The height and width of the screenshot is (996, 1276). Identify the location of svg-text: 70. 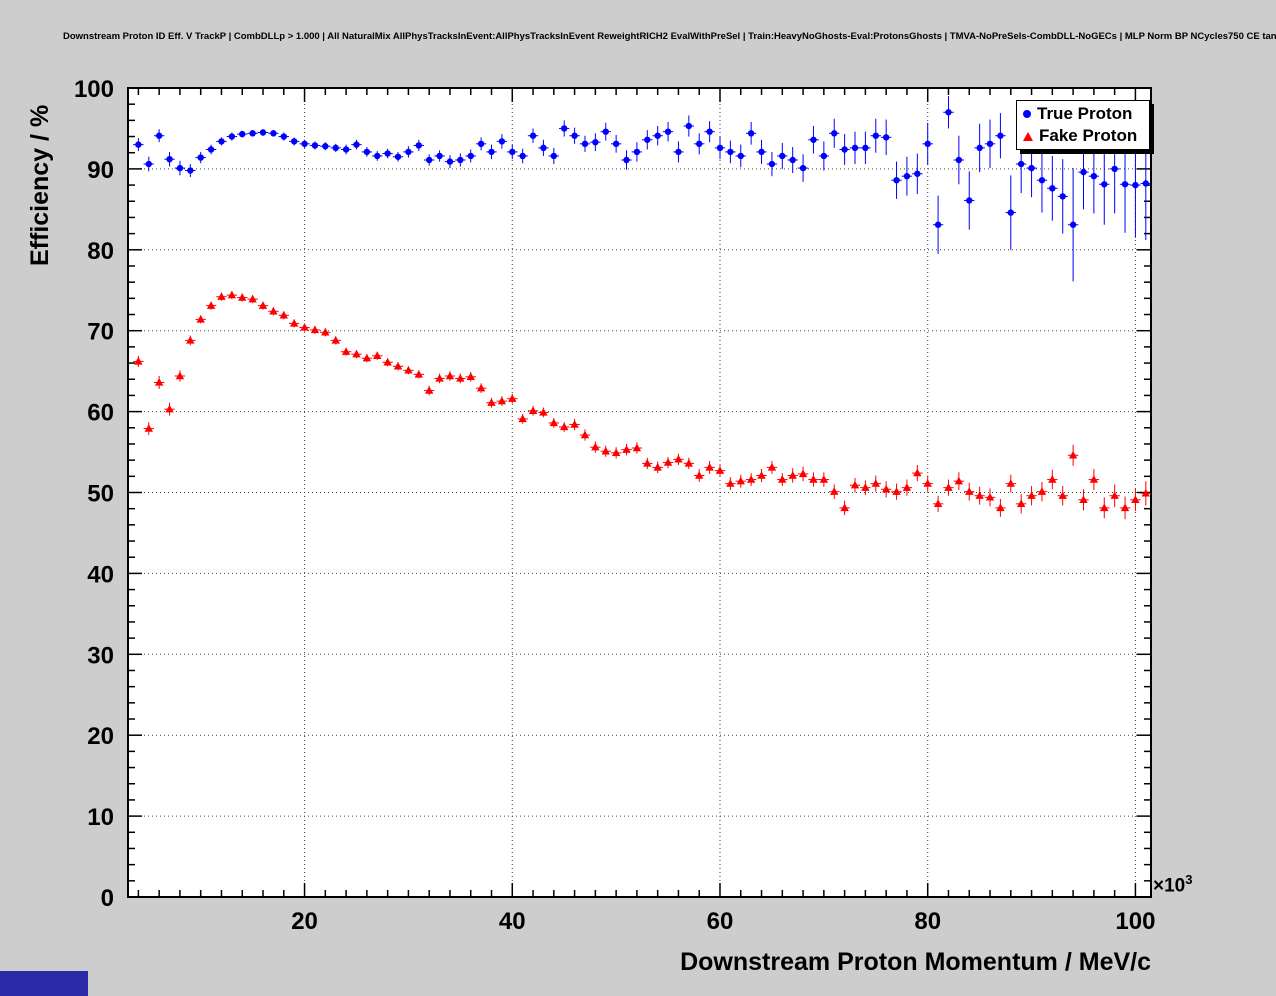
(100, 332).